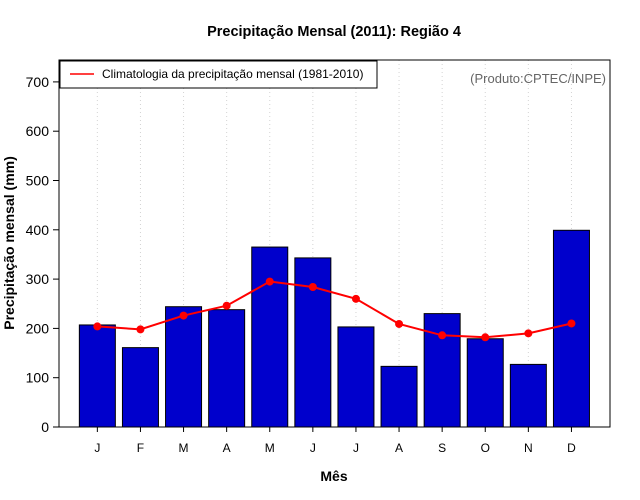  I want to click on legend-box, so click(218, 74).